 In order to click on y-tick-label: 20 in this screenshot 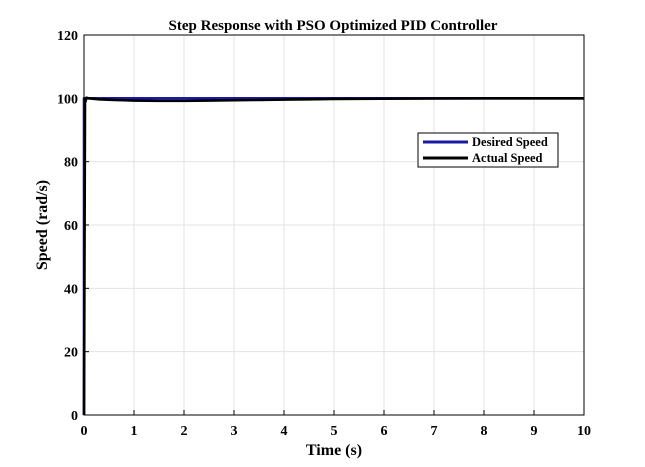, I will do `click(71, 353)`.